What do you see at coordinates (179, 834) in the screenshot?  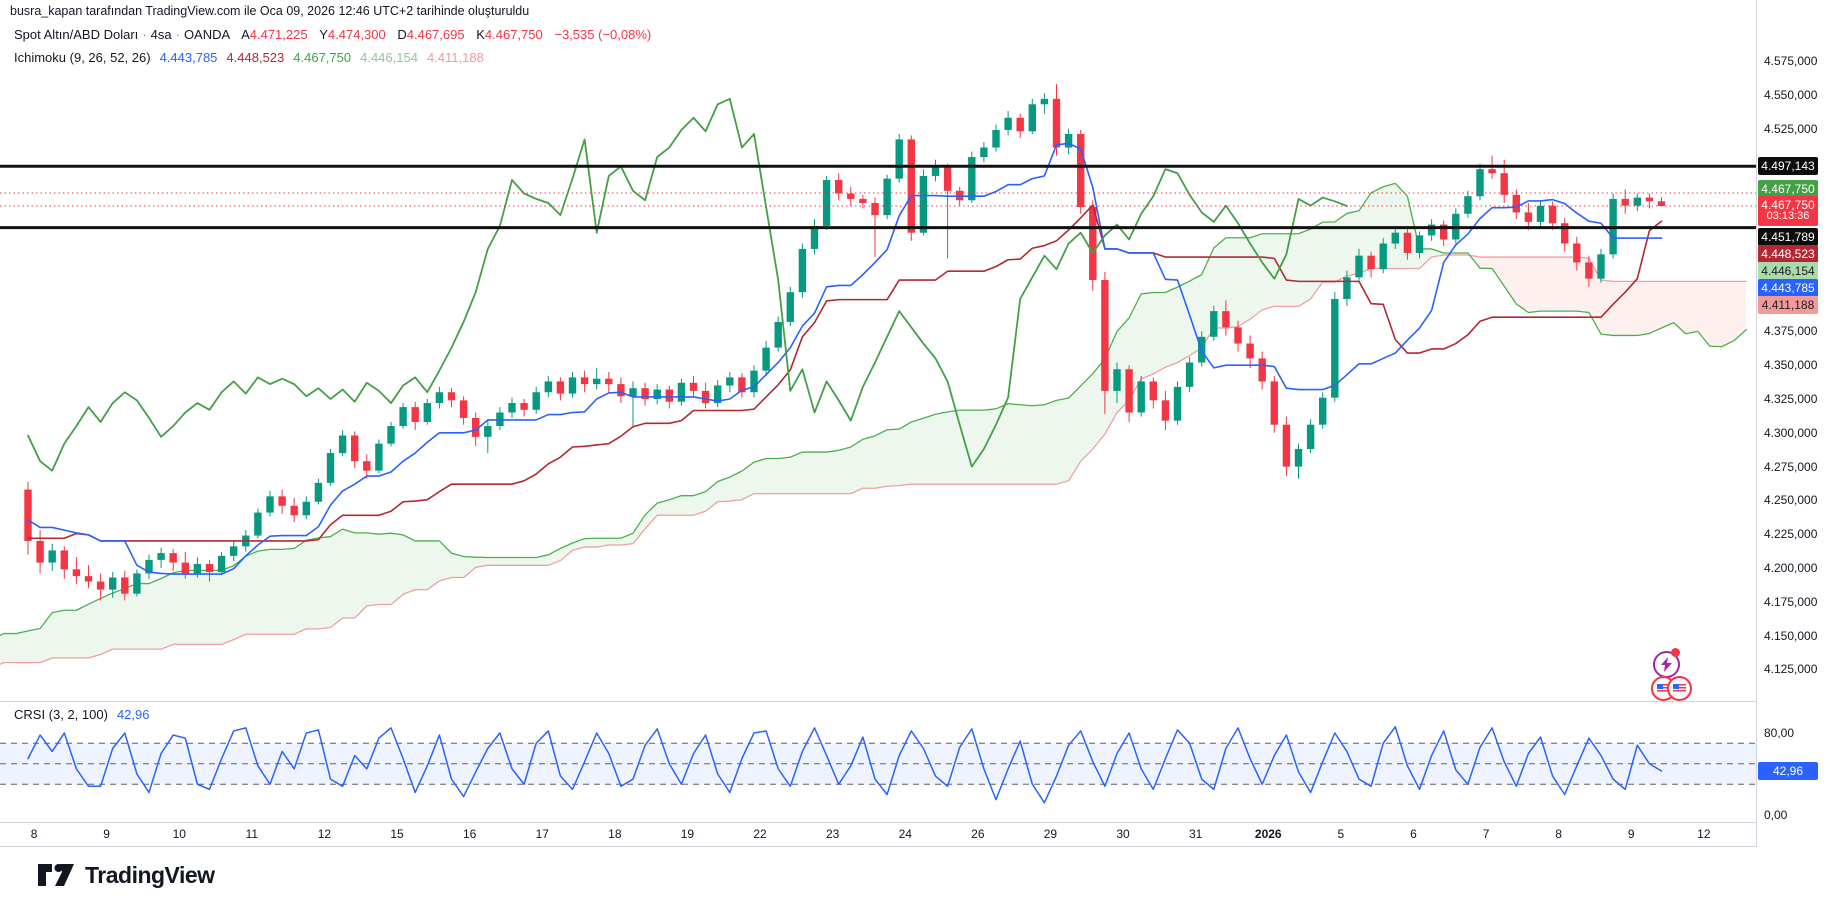 I see `time-tick-label: 10` at bounding box center [179, 834].